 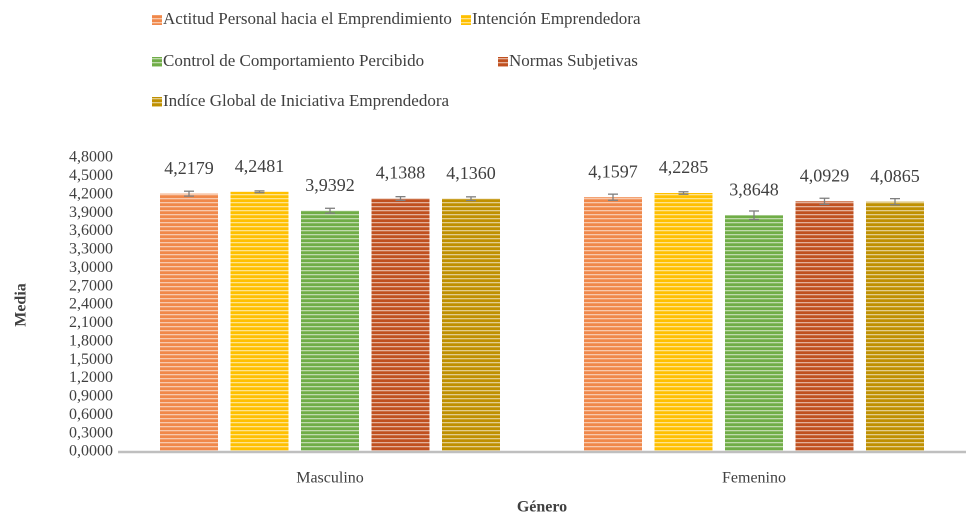 I want to click on legend-label: Intención Emprendedora, so click(x=556, y=18).